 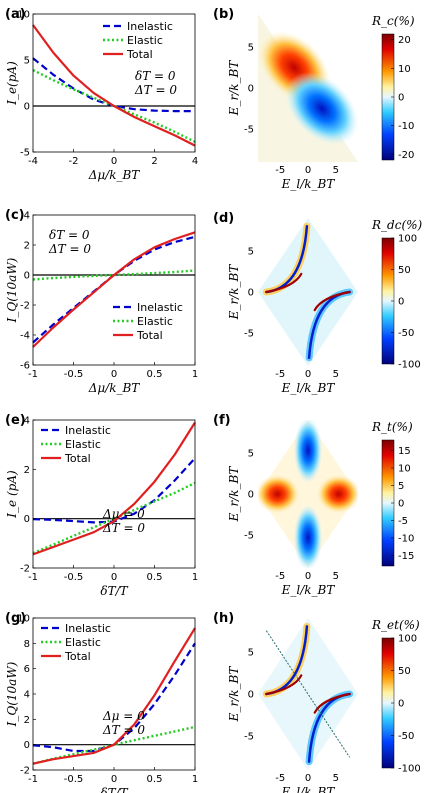 What do you see at coordinates (223, 618) in the screenshot?
I see `panel-label: (h)` at bounding box center [223, 618].